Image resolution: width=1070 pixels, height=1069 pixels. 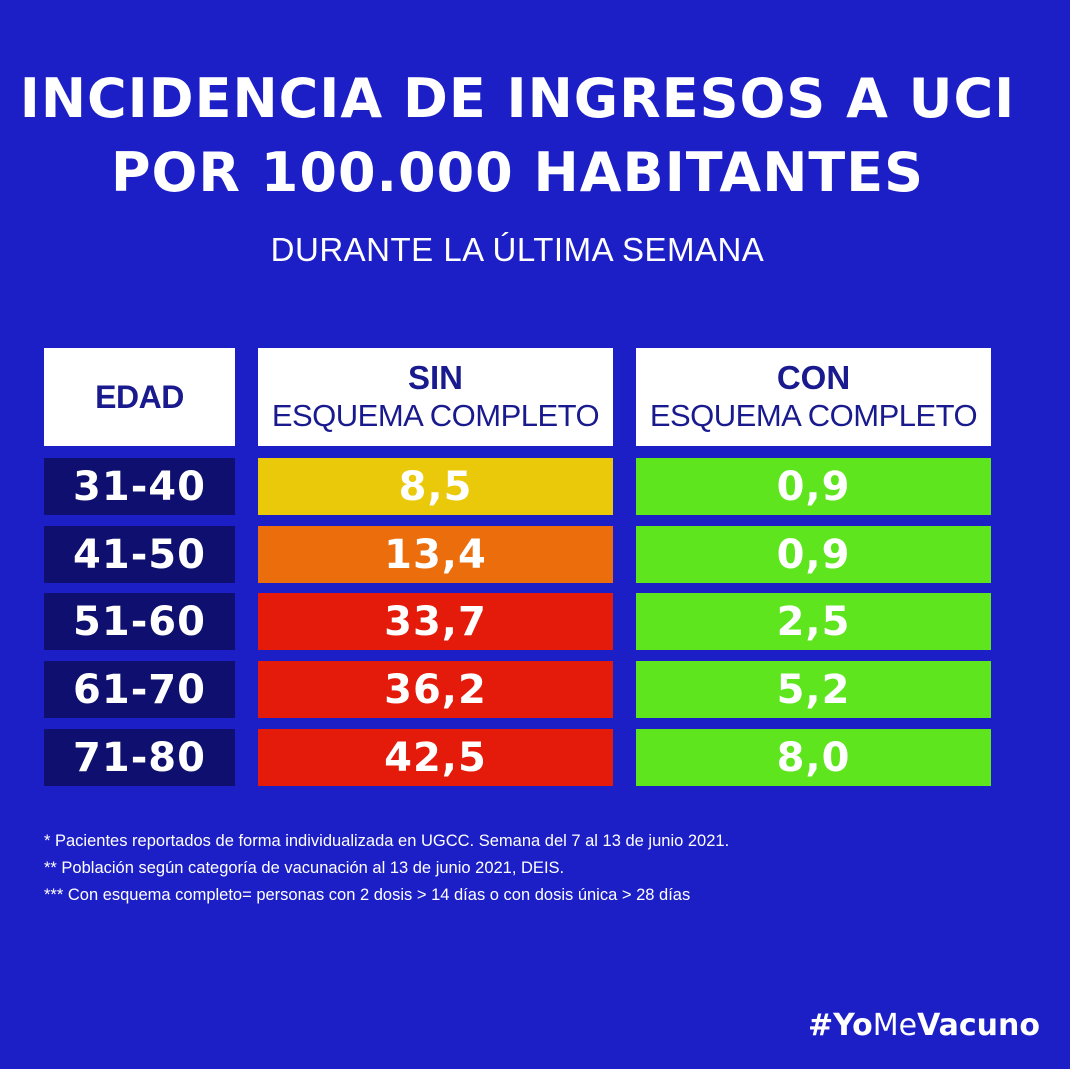 I want to click on sin-value-cell: 13,4, so click(x=435, y=554).